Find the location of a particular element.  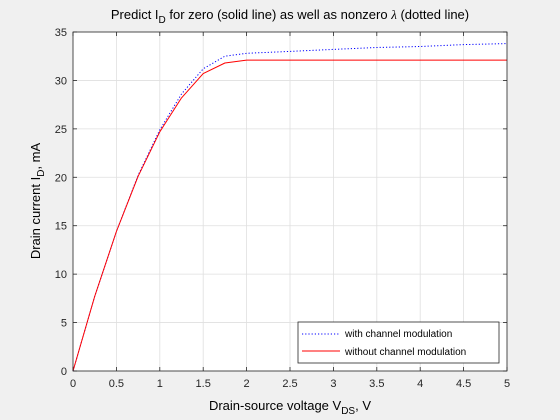

title-lambda: λ is located at coordinates (393, 14).